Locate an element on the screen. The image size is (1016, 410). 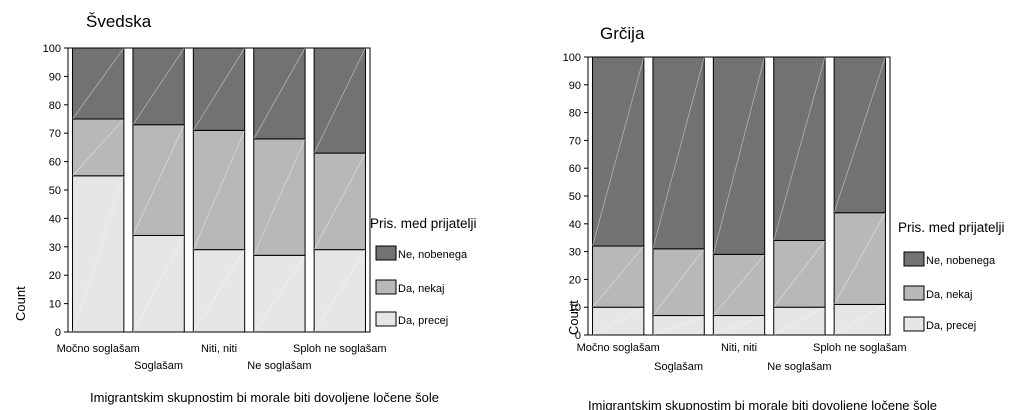
chart-title: Švedska is located at coordinates (119, 21).